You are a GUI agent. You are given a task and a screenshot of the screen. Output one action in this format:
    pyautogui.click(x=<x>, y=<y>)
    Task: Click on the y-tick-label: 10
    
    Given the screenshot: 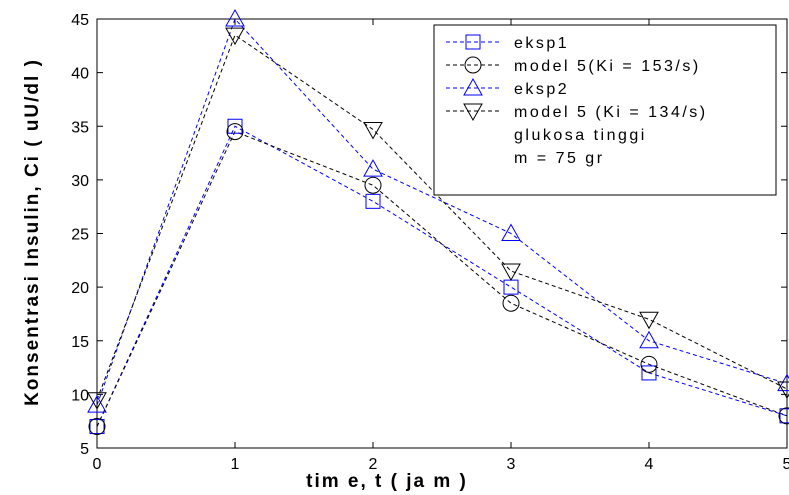 What is the action you would take?
    pyautogui.click(x=80, y=395)
    